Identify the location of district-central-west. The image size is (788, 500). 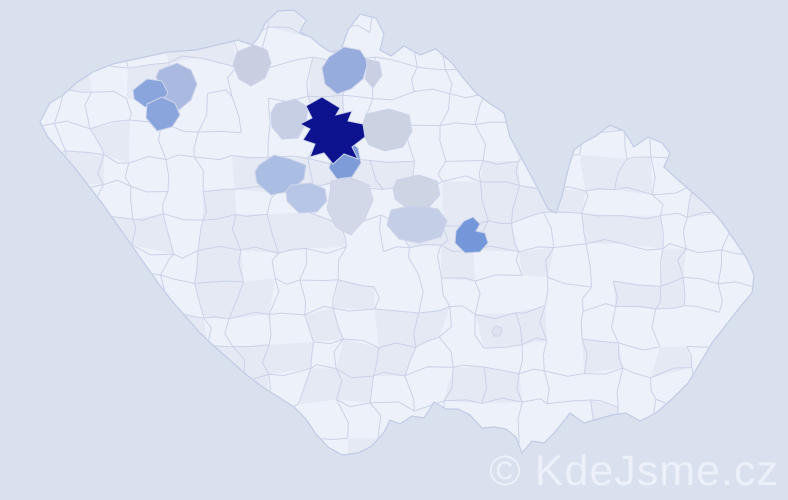
(289, 119).